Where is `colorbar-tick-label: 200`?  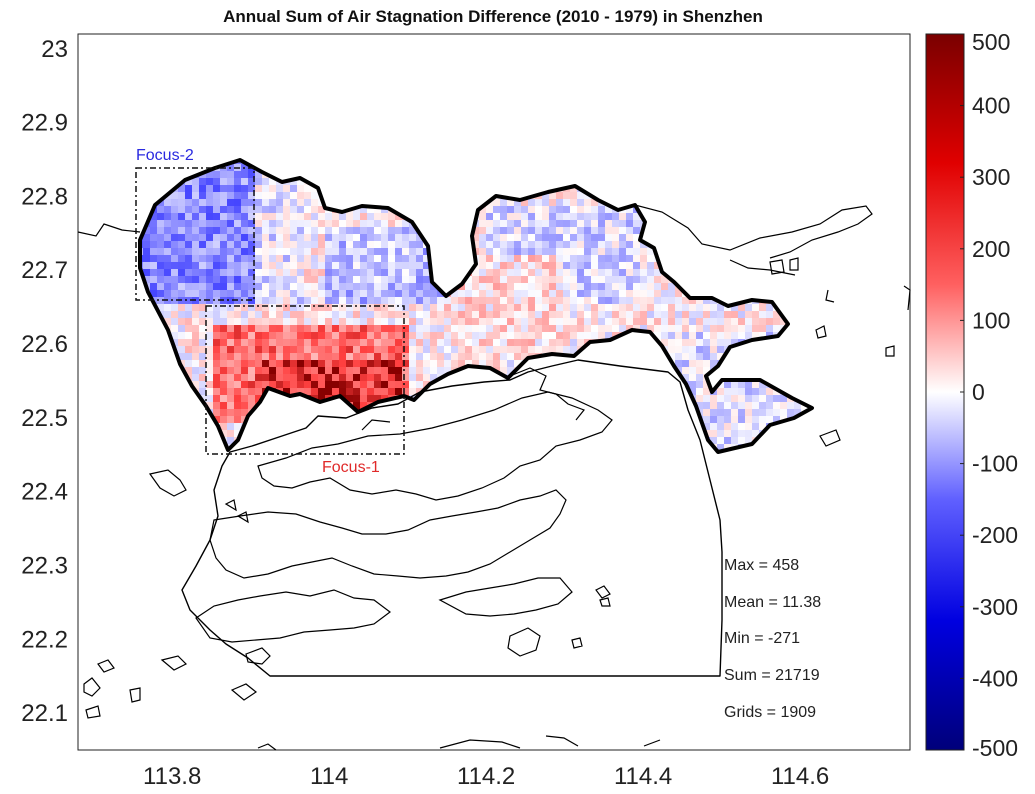 colorbar-tick-label: 200 is located at coordinates (991, 249).